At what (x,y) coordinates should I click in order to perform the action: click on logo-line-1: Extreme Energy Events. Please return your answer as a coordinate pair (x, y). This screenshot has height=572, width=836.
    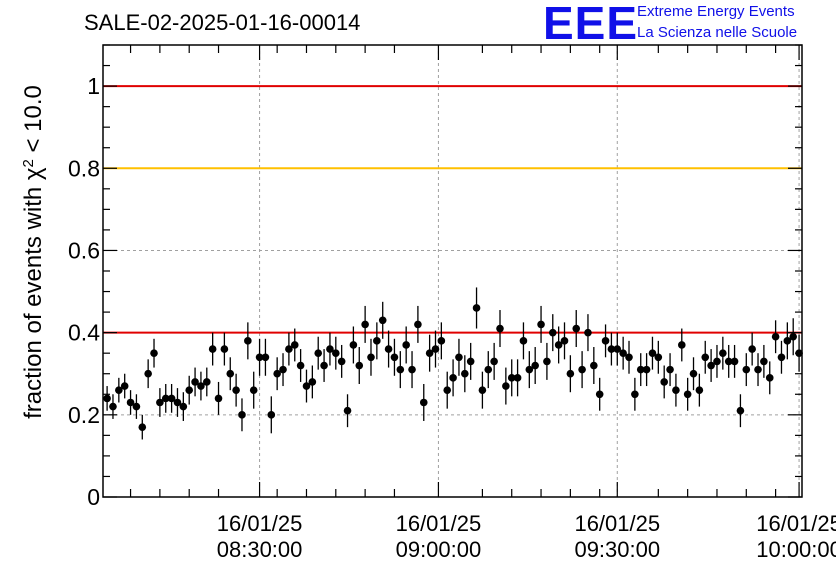
    Looking at the image, I should click on (716, 11).